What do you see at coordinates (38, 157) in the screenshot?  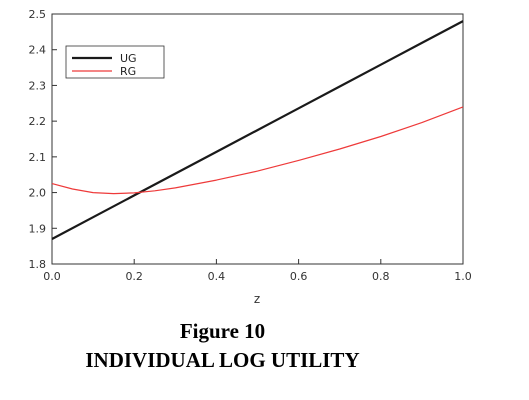 I see `y-tick-label: 2.1` at bounding box center [38, 157].